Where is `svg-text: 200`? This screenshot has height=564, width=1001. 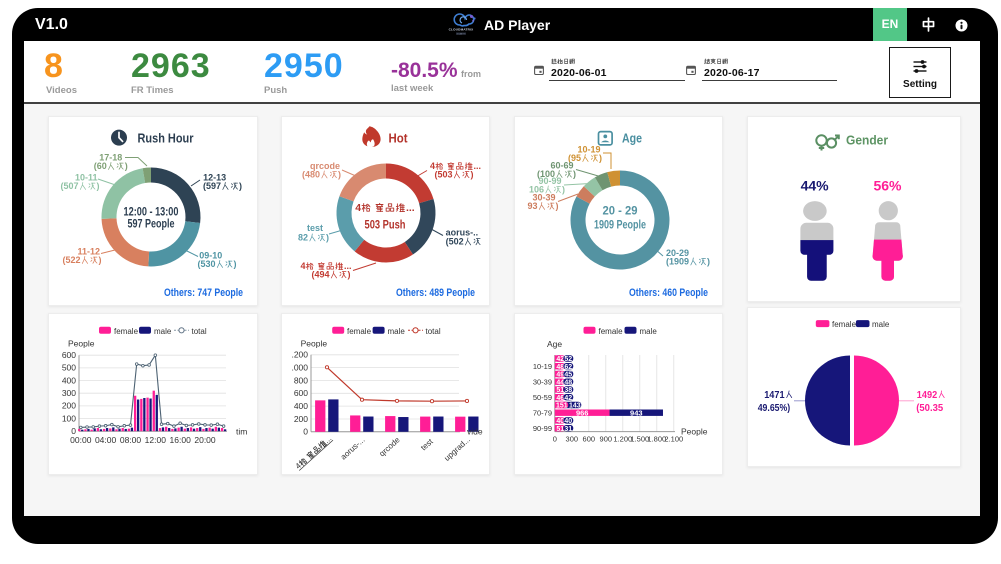 svg-text: 200 is located at coordinates (301, 419).